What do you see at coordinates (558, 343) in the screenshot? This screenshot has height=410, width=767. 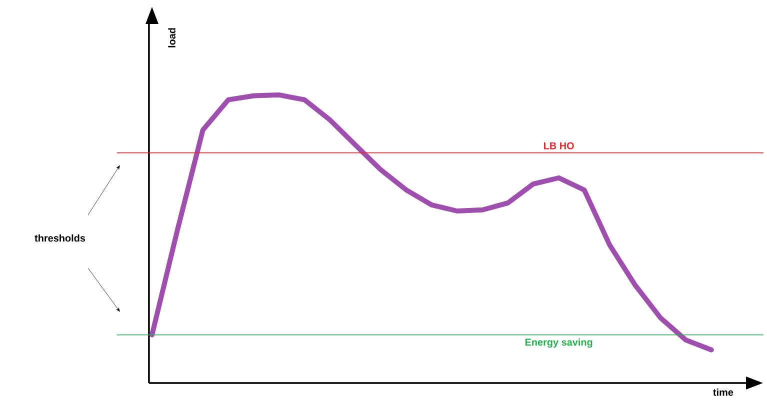 I see `ref-line-label: Energy saving` at bounding box center [558, 343].